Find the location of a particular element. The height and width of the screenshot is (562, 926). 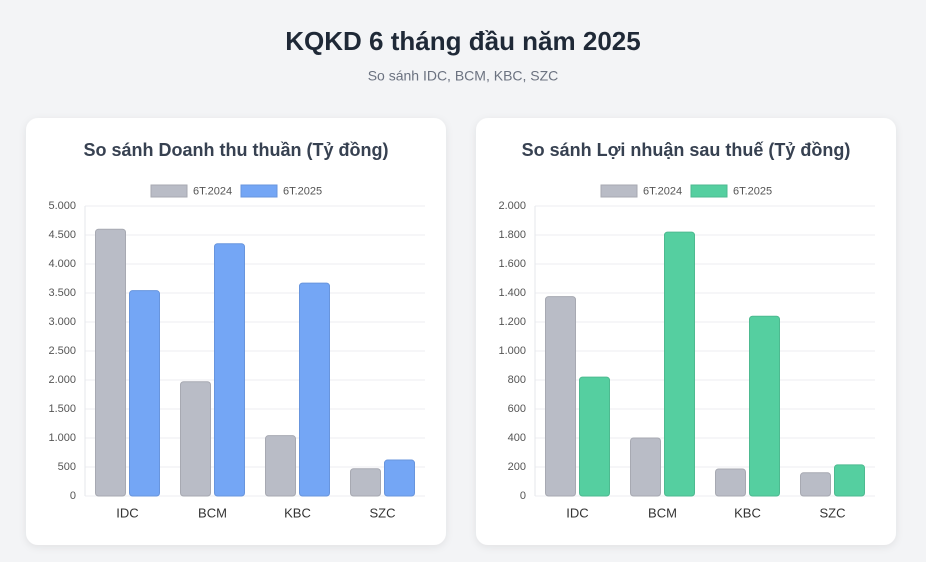

page-title: KQKD 6 tháng đầu năm 2025 is located at coordinates (462, 41).